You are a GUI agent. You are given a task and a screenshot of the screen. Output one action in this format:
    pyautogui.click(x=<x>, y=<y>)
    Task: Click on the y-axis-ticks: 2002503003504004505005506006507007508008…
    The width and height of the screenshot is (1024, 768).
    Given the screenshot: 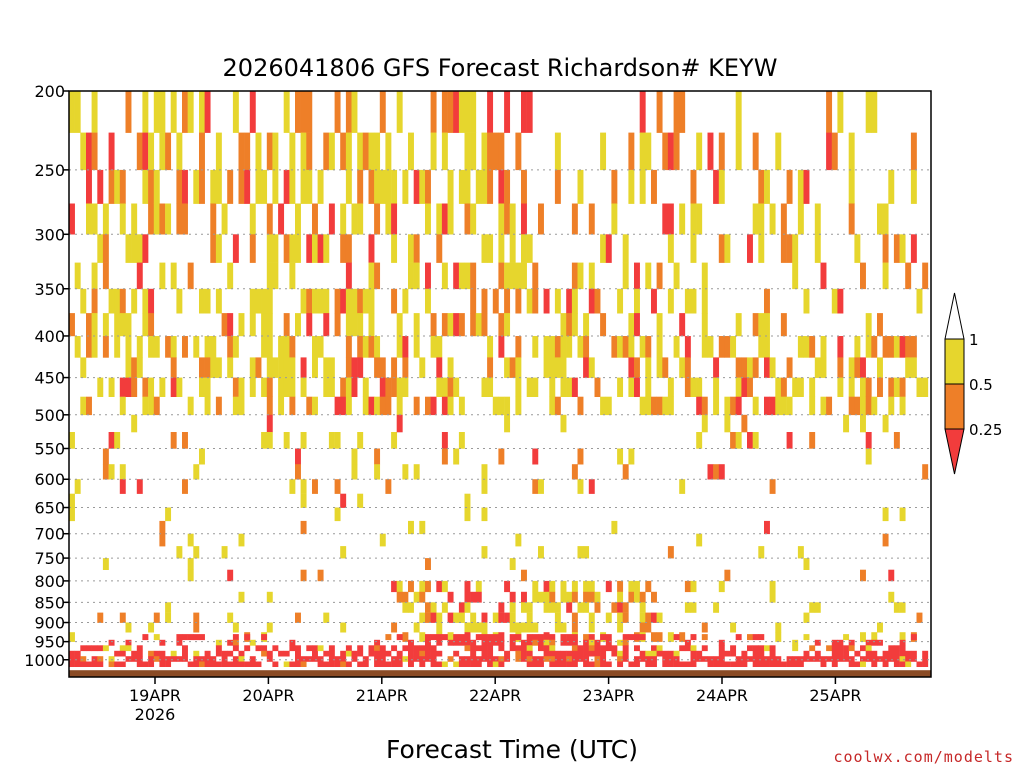 What is the action you would take?
    pyautogui.click(x=46, y=376)
    